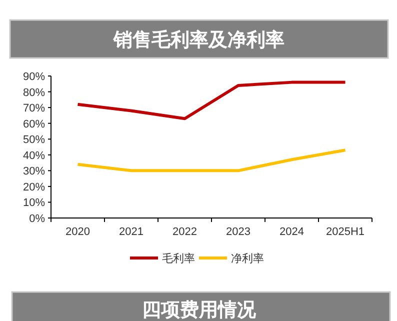 The width and height of the screenshot is (397, 321). I want to click on y-tick-label: 60%, so click(34, 124).